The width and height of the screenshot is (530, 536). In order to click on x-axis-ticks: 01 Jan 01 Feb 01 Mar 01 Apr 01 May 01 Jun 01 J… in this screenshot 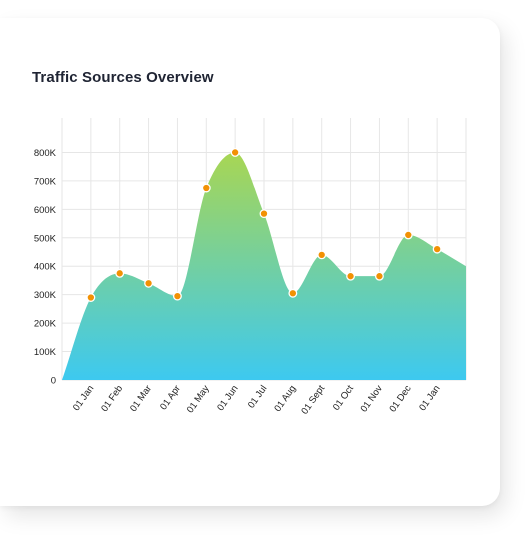, I will do `click(257, 399)`.